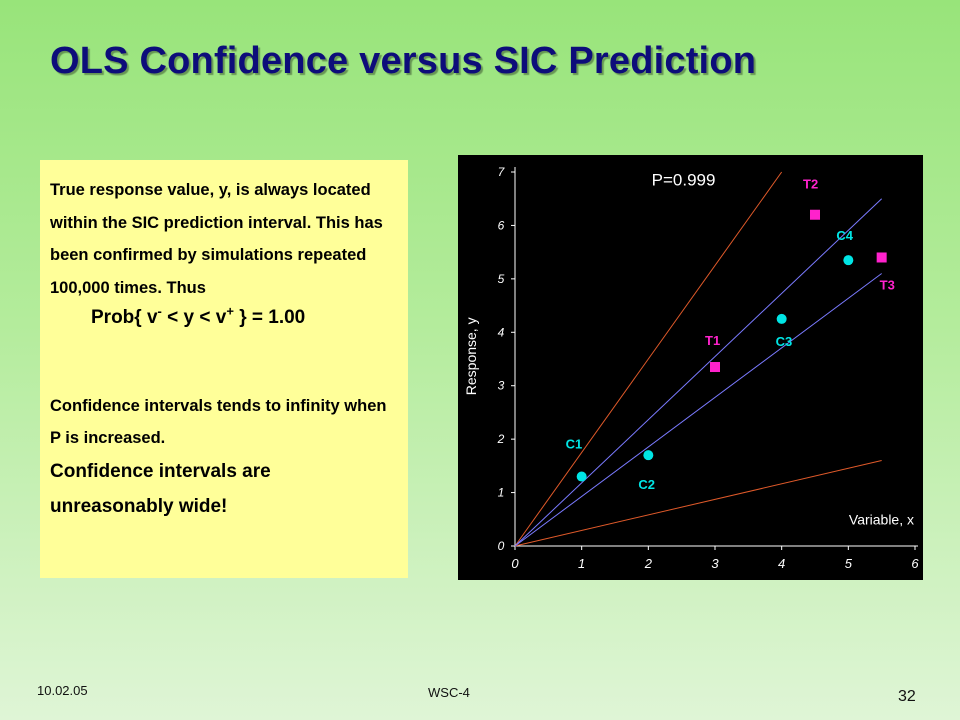 This screenshot has height=720, width=960. I want to click on x-axis-label: Variable, x, so click(881, 520).